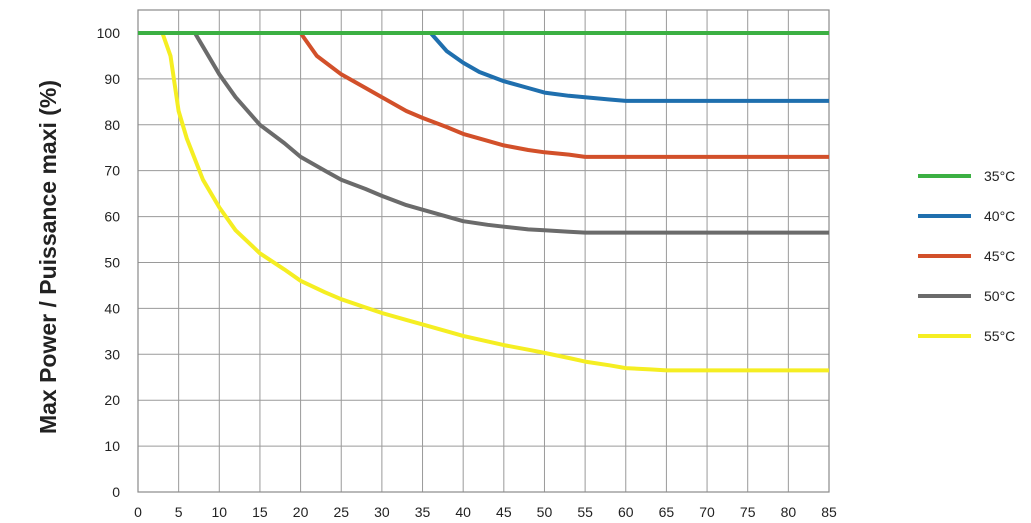  What do you see at coordinates (112, 171) in the screenshot?
I see `y-tick-label: 70` at bounding box center [112, 171].